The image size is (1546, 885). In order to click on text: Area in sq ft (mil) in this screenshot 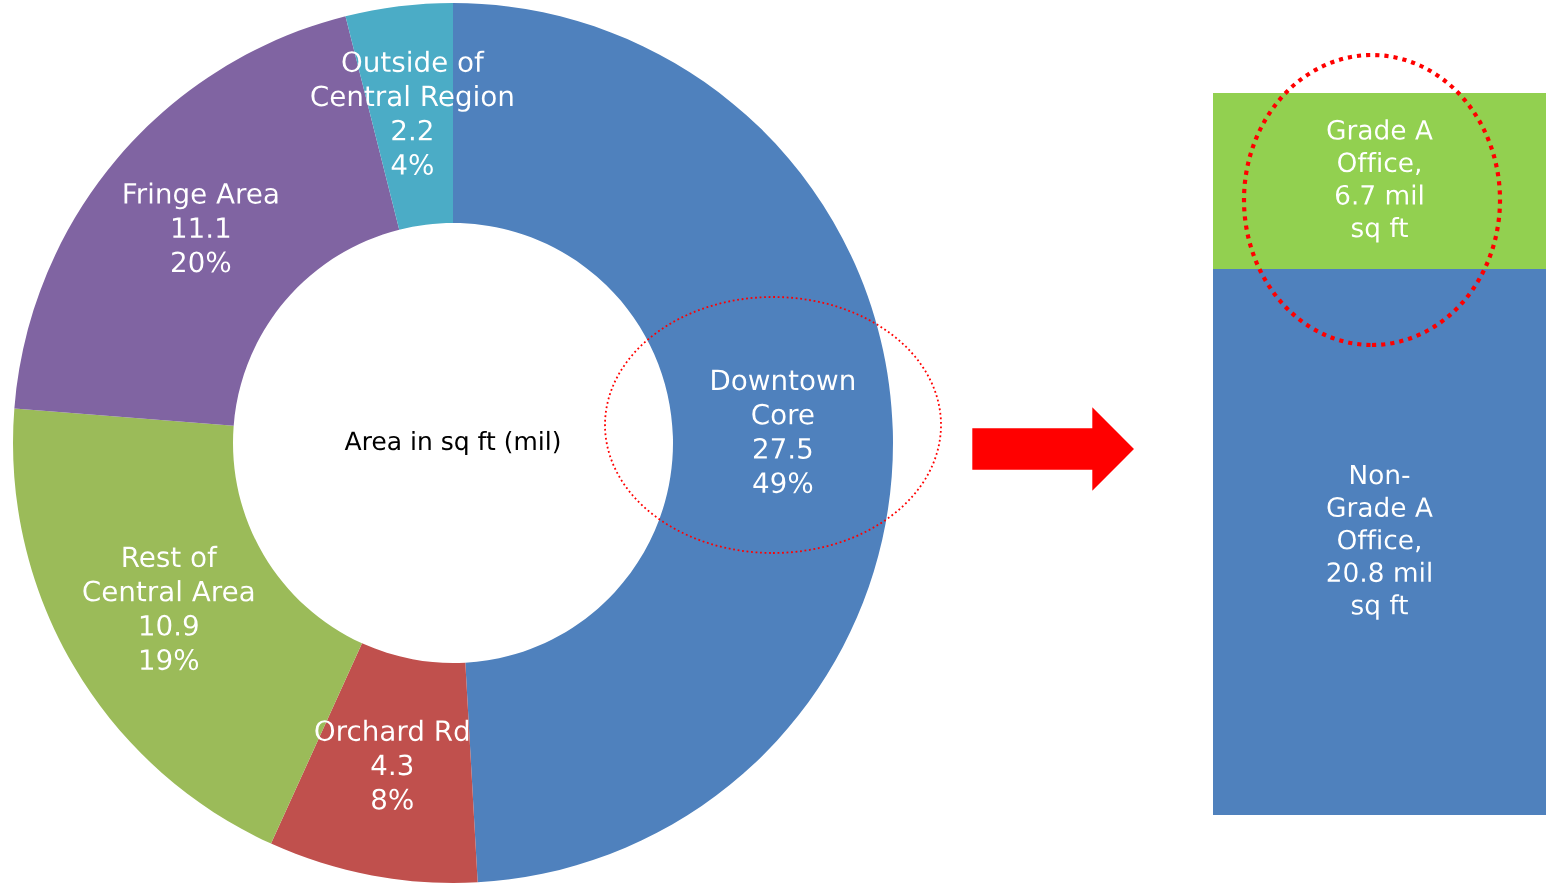, I will do `click(452, 443)`.